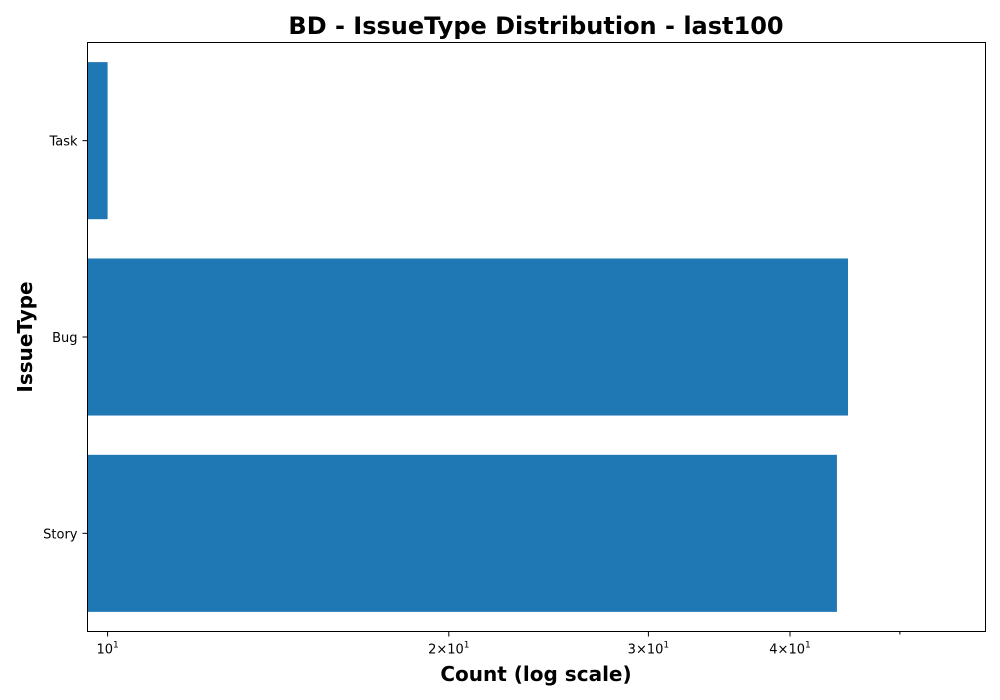 This screenshot has width=1000, height=700. Describe the element at coordinates (535, 674) in the screenshot. I see `x-axis-label: Count (log scale)` at that location.